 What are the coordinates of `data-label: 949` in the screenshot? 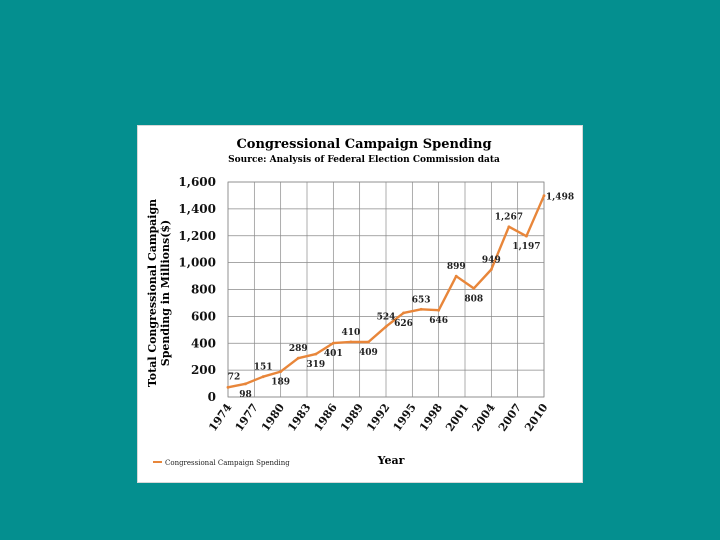 It's located at (491, 260).